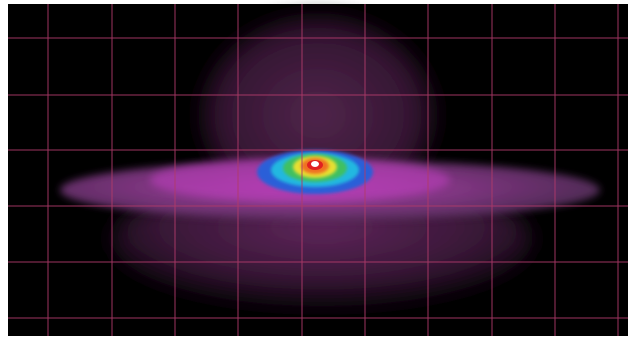 The image size is (636, 340). I want to click on hotspot-white, so click(315, 164).